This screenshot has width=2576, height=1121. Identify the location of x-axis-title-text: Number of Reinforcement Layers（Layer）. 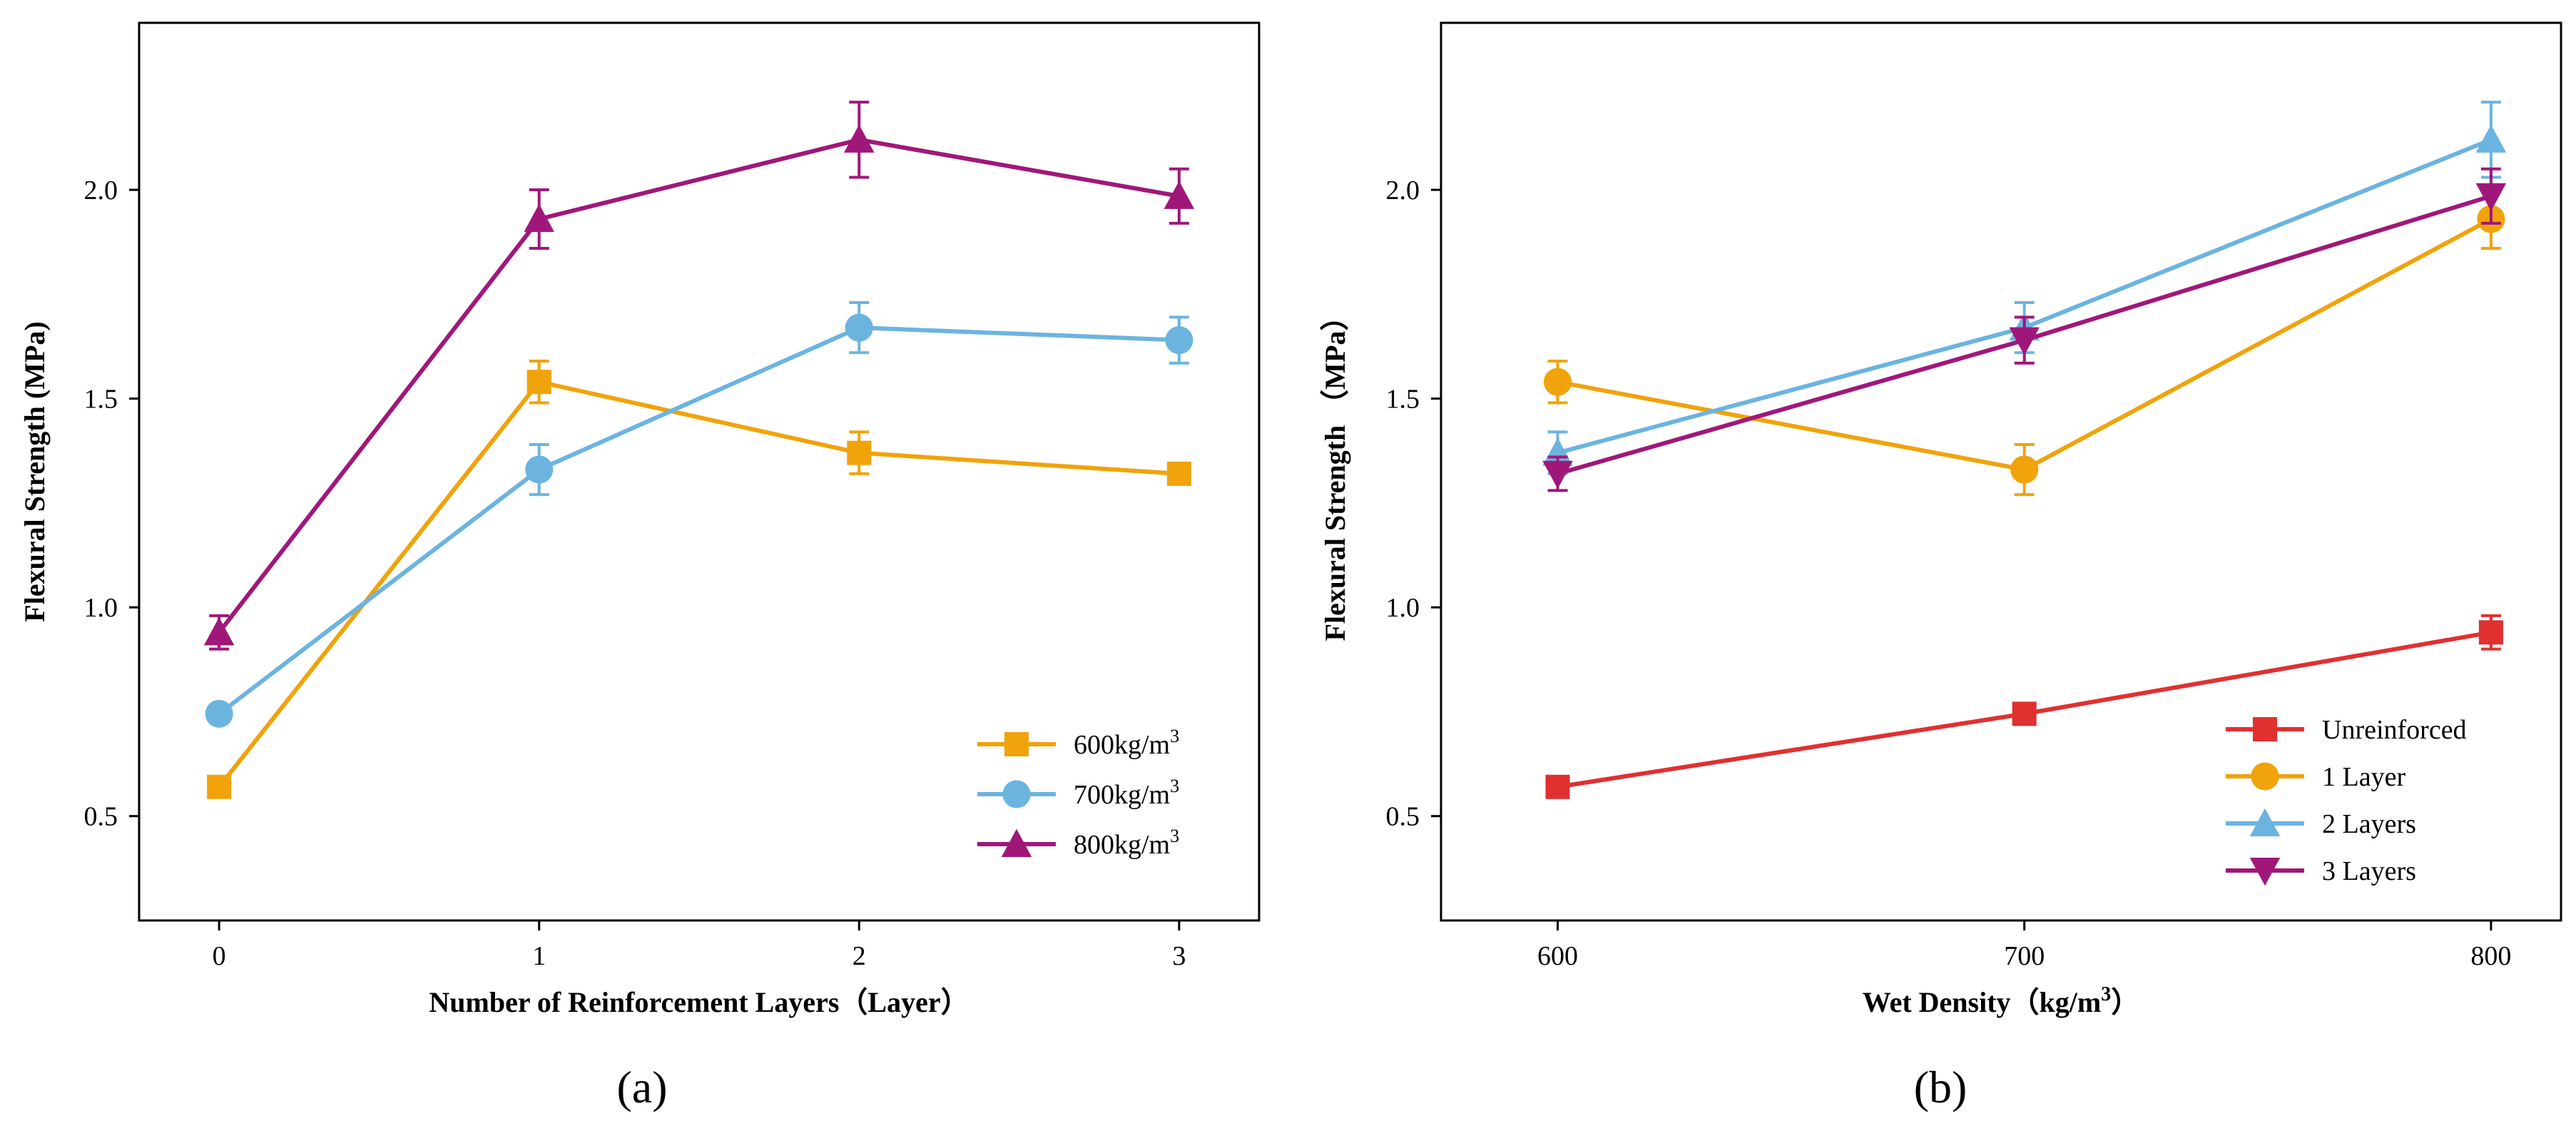
(699, 1002).